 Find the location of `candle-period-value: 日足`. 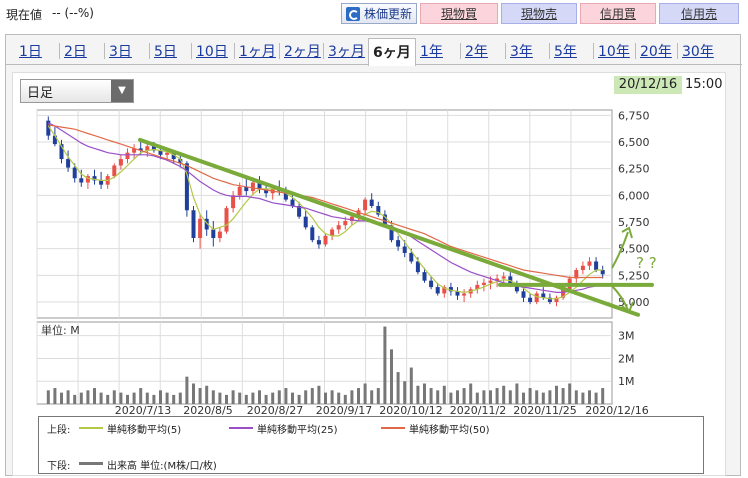

candle-period-value: 日足 is located at coordinates (40, 93).